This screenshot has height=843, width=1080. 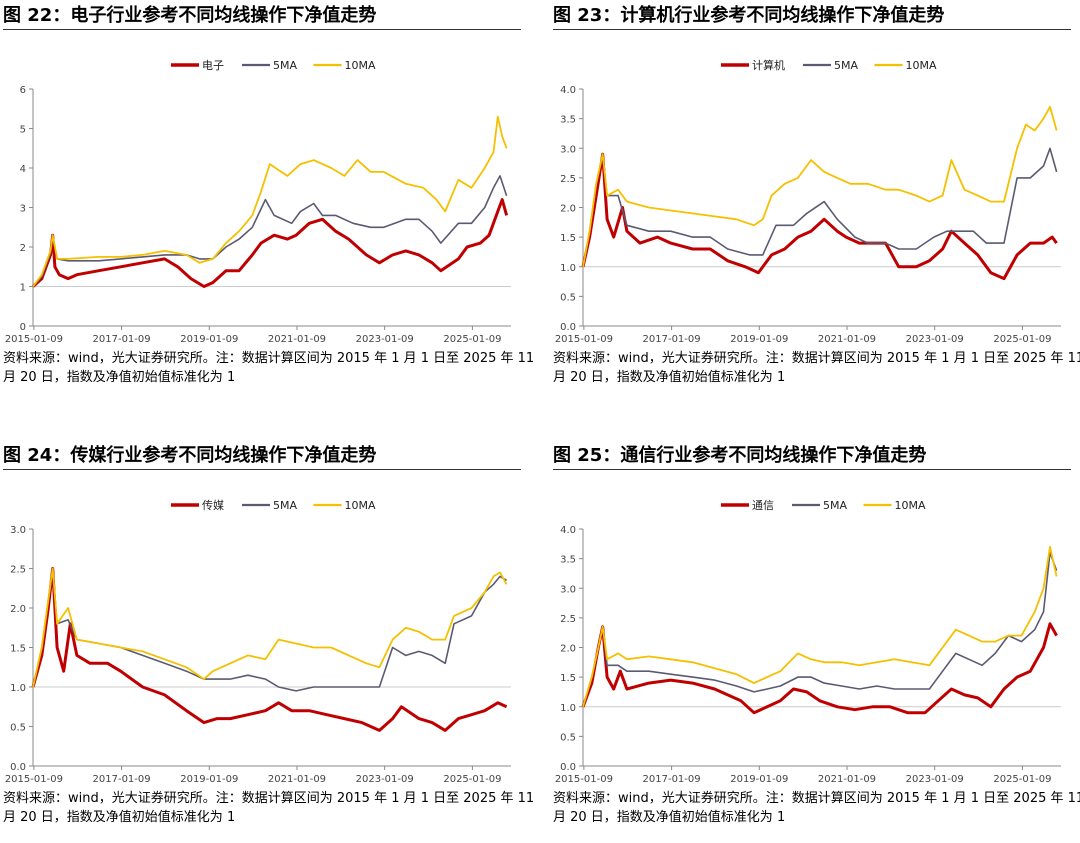 I want to click on legend-label-main: 通信, so click(x=763, y=505).